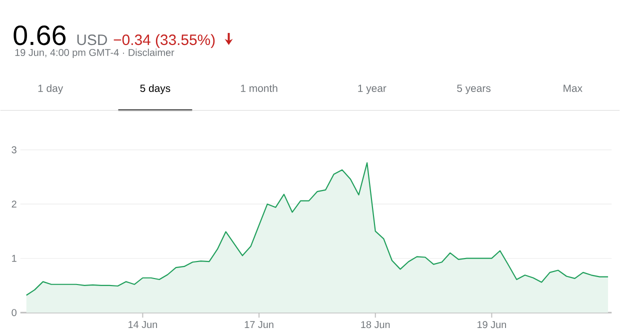 This screenshot has height=335, width=620. What do you see at coordinates (51, 89) in the screenshot?
I see `text: 1 day` at bounding box center [51, 89].